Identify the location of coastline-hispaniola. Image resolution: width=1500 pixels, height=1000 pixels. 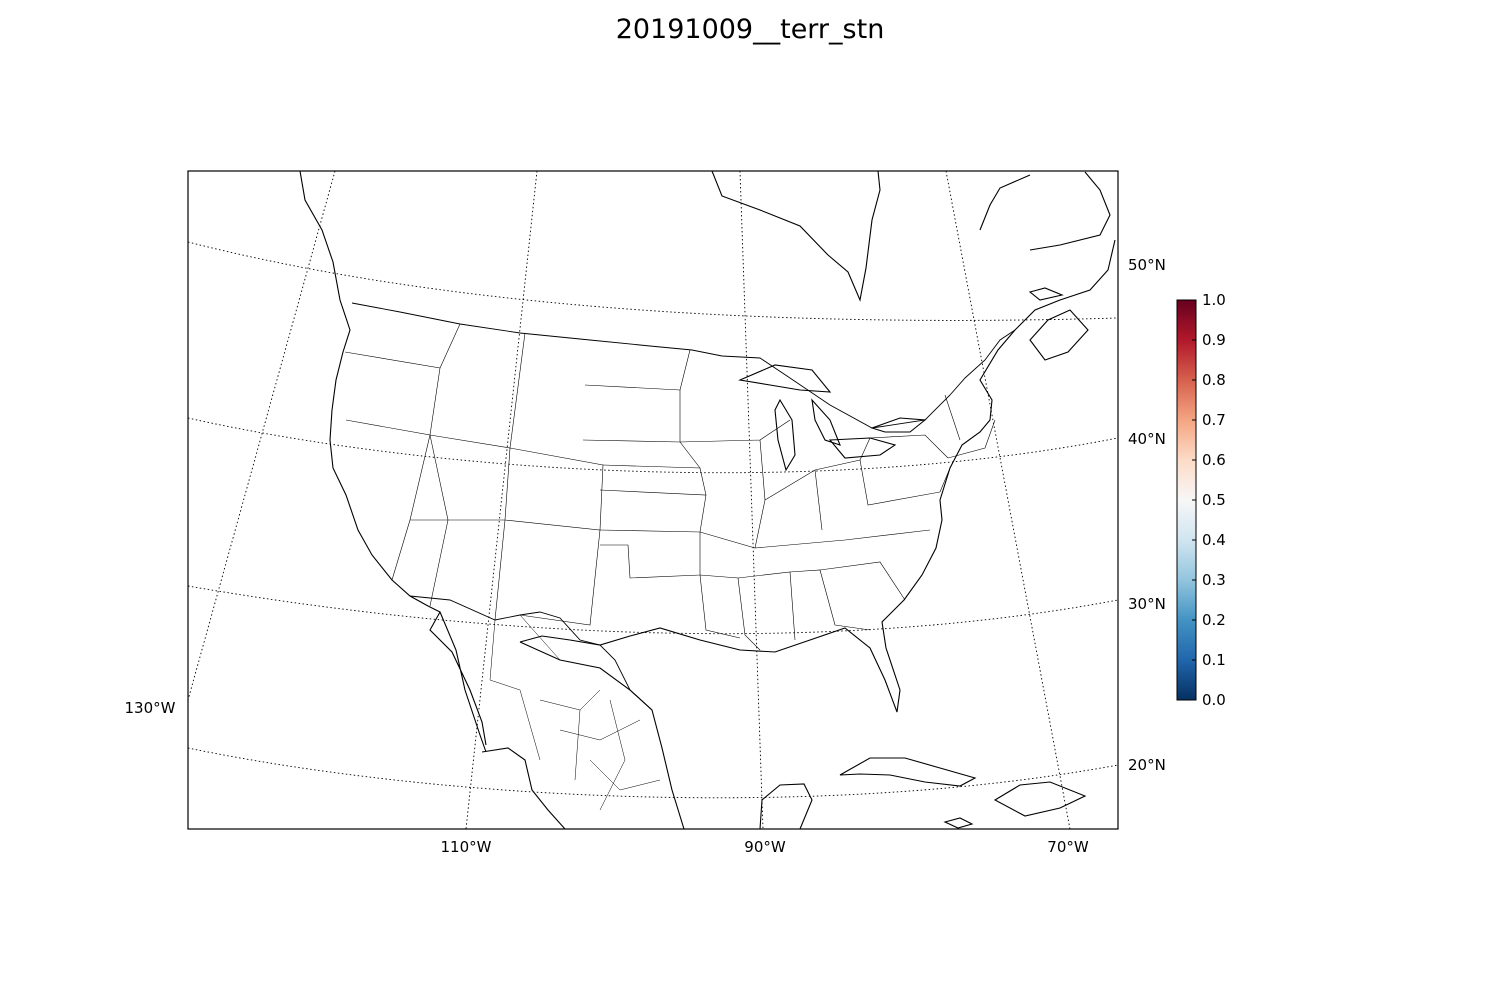
(1040, 799).